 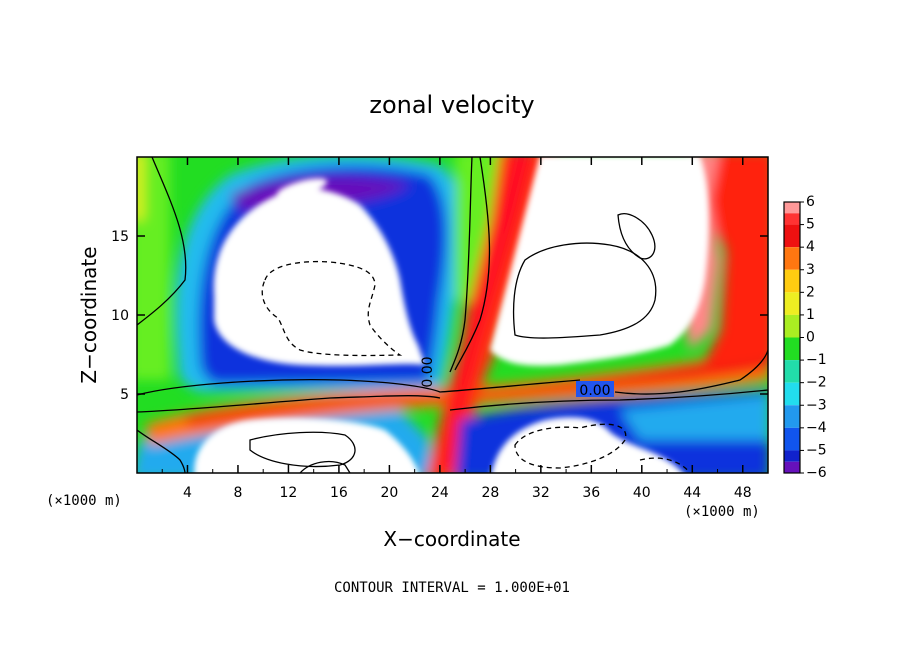 I want to click on region-surface-jet-red, so click(x=476, y=388).